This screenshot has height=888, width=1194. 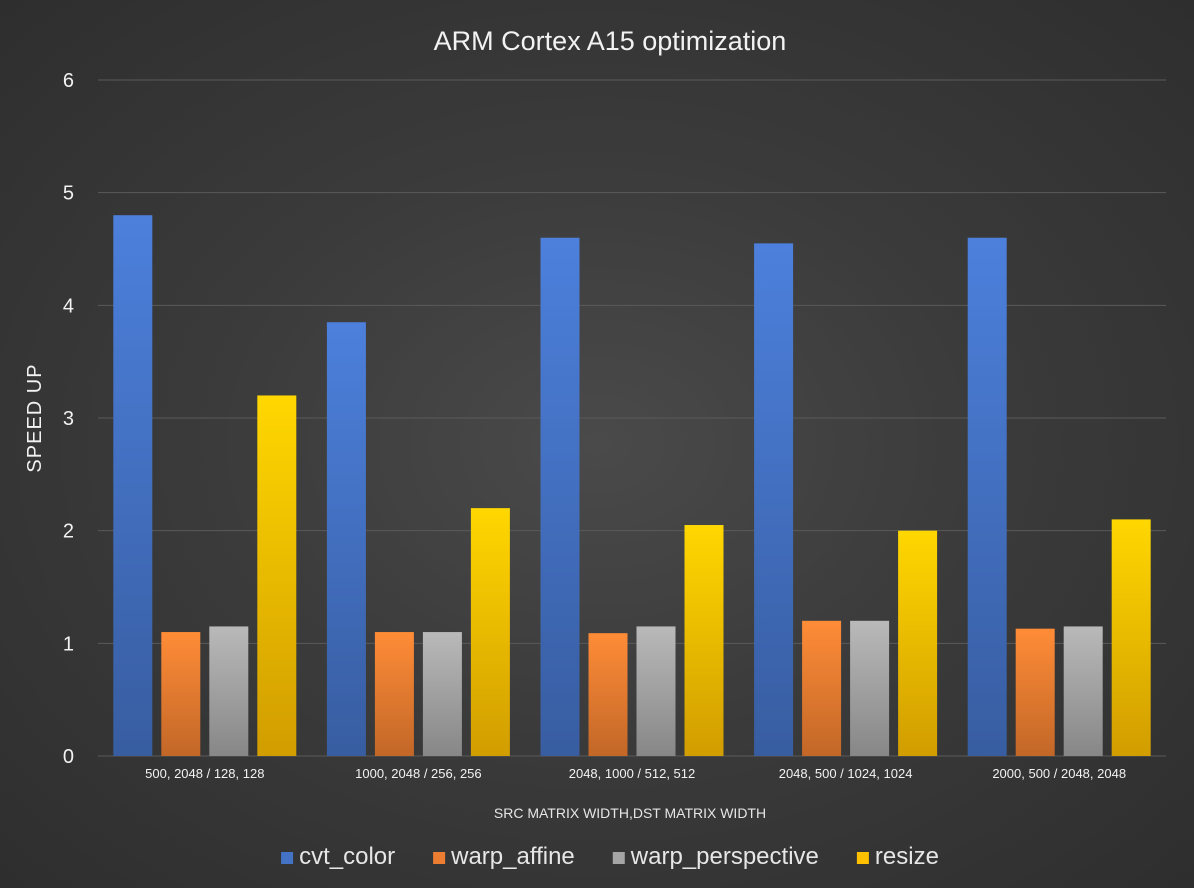 What do you see at coordinates (68, 81) in the screenshot?
I see `y-tick-label: 6` at bounding box center [68, 81].